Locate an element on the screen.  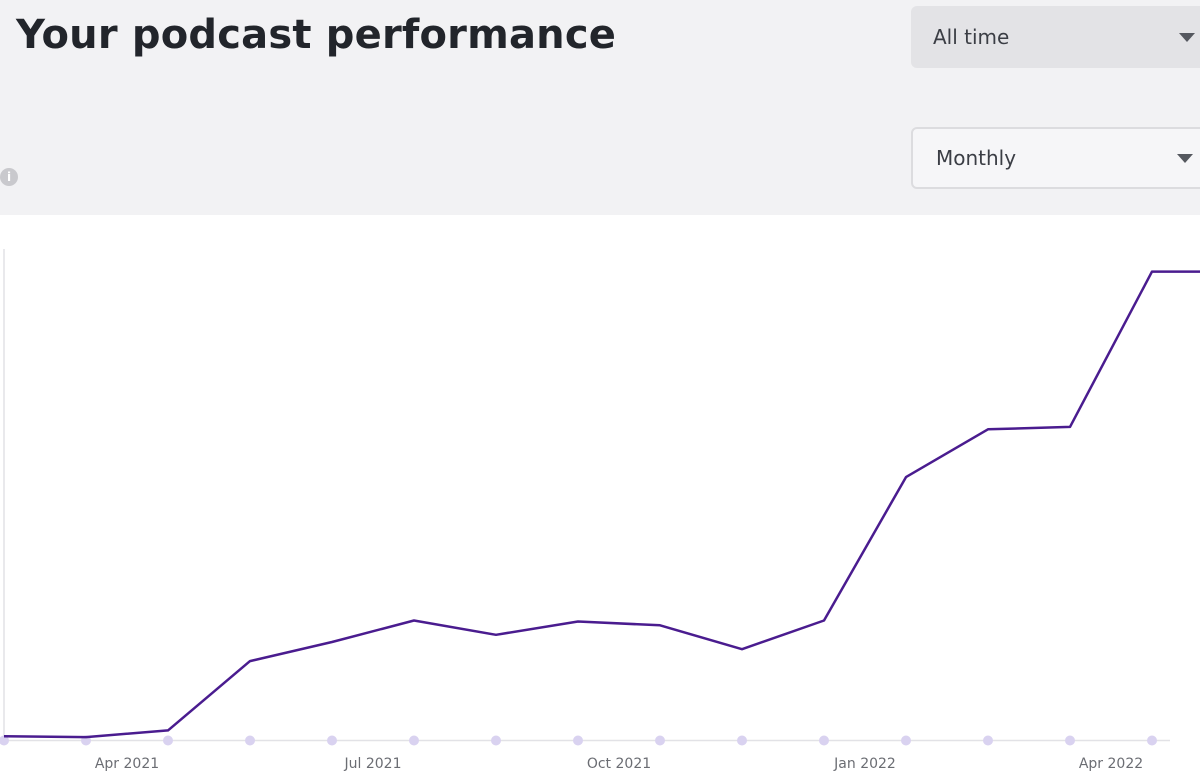
time-range-dropdown: All time is located at coordinates (1055, 37).